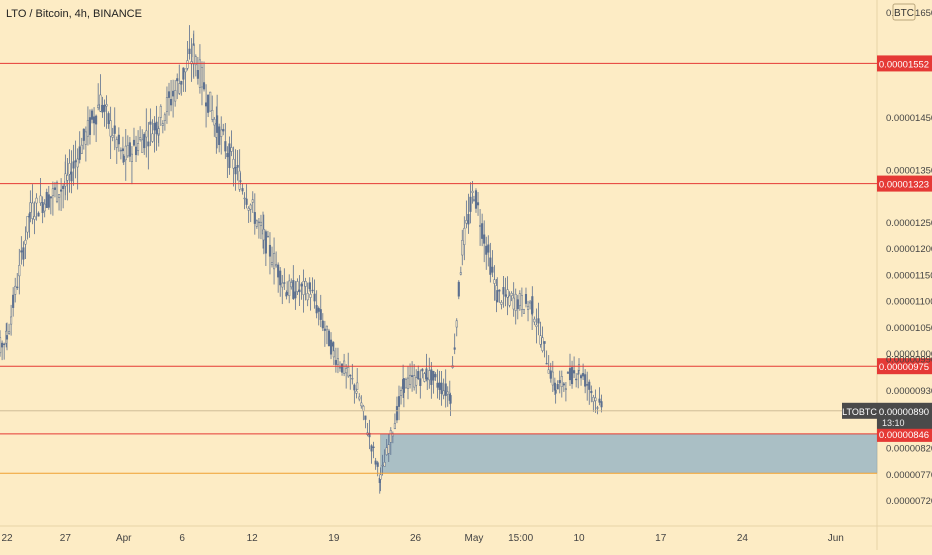  I want to click on ticker-tag, so click(859, 410).